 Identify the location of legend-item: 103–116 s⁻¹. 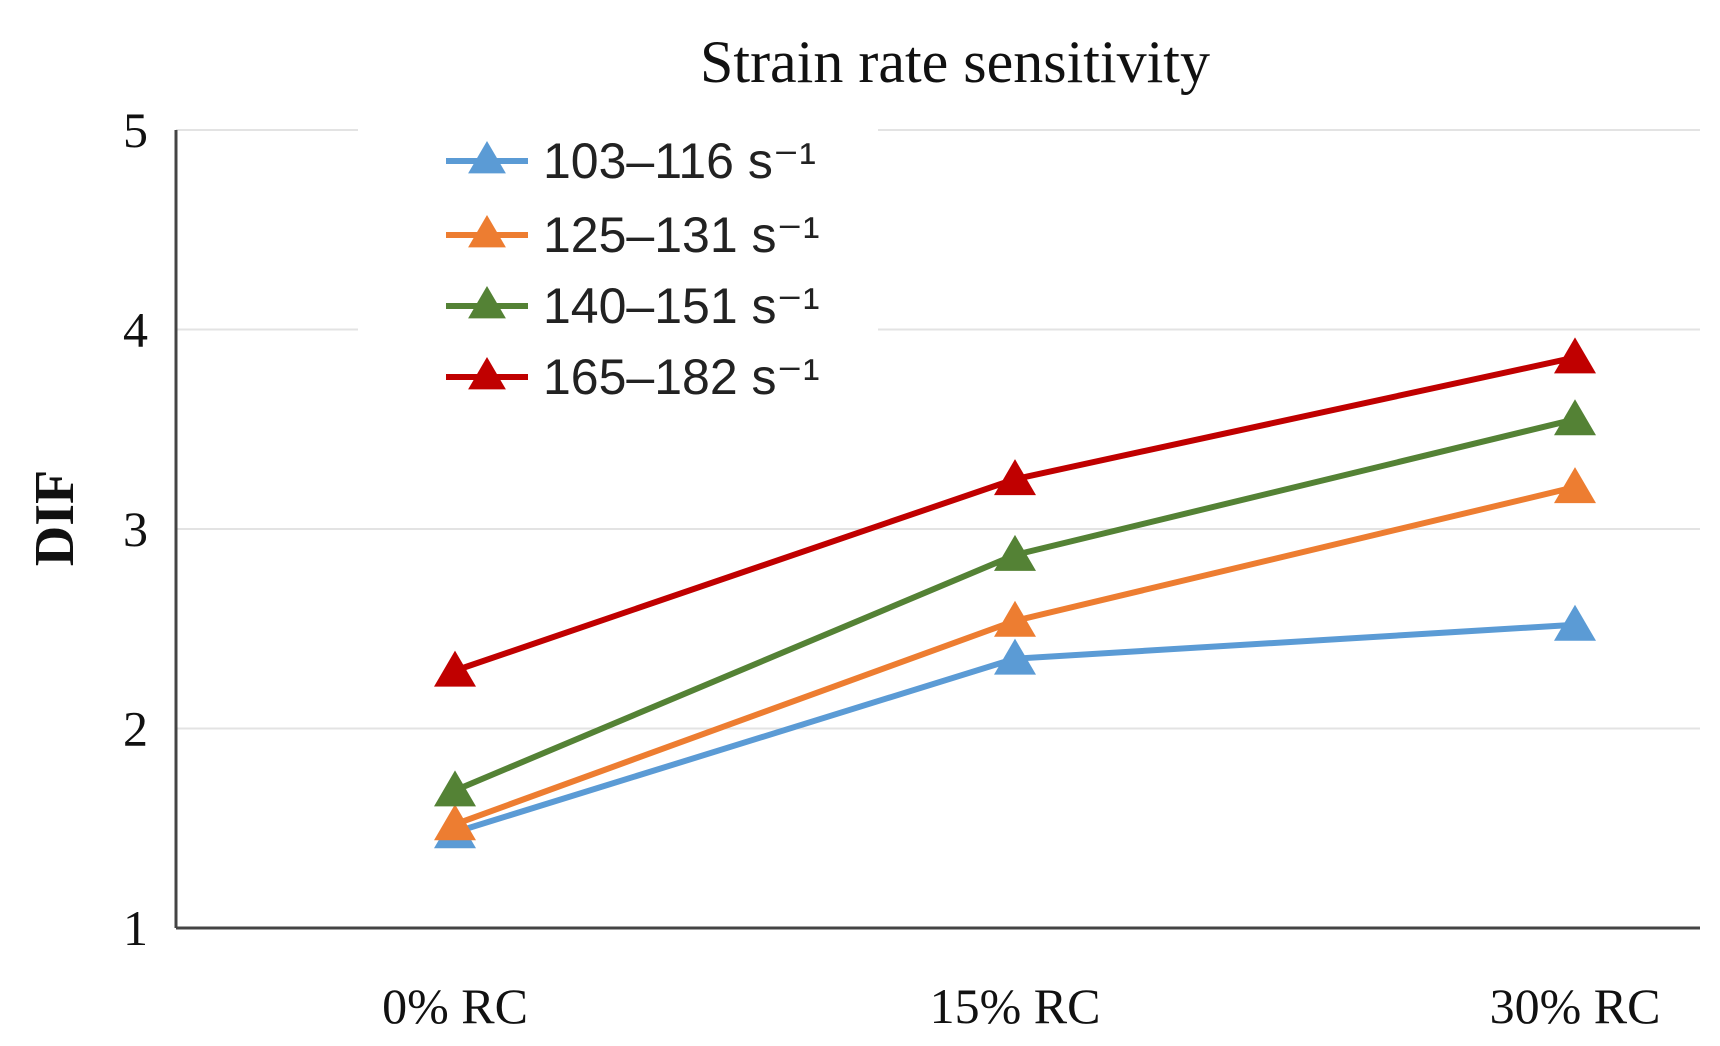
(631, 161).